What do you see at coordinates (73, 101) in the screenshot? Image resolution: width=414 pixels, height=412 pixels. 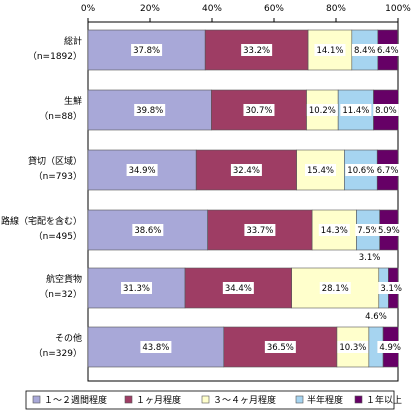 I see `category-label: 生鮮` at bounding box center [73, 101].